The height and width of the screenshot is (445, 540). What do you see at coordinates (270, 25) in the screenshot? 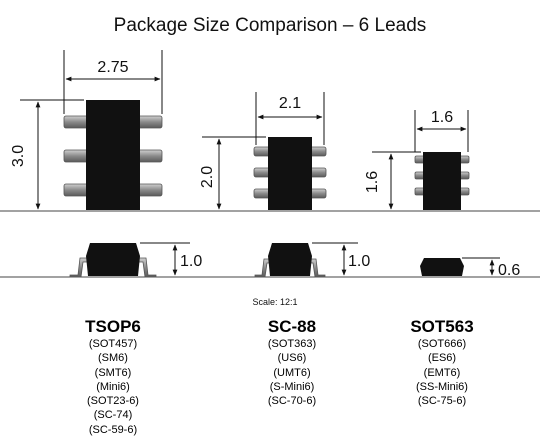
I see `diagram-title: Package Size Comparison – 6 Leads` at bounding box center [270, 25].